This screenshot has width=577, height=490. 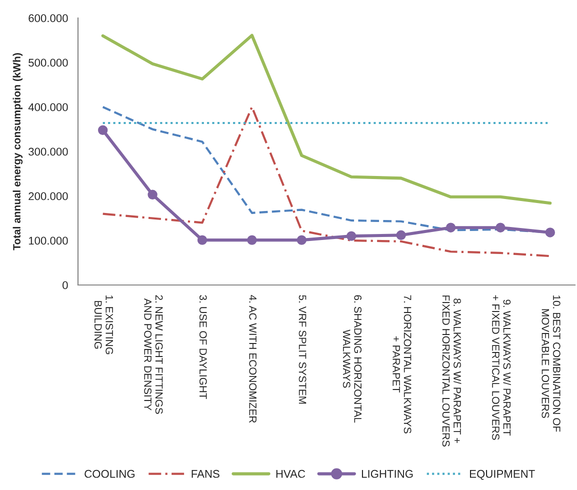 What do you see at coordinates (291, 474) in the screenshot?
I see `legend-label: HVAC` at bounding box center [291, 474].